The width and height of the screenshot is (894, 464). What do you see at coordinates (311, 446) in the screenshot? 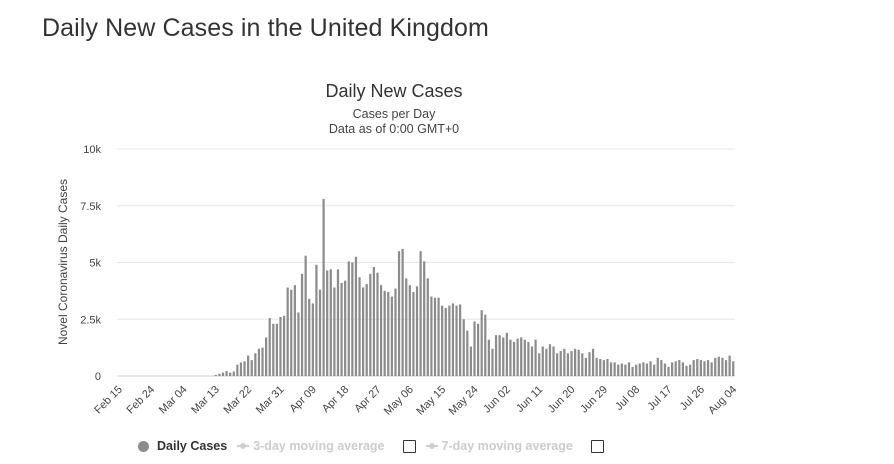
I see `legend-item-3-day-average: 3-day moving average` at bounding box center [311, 446].